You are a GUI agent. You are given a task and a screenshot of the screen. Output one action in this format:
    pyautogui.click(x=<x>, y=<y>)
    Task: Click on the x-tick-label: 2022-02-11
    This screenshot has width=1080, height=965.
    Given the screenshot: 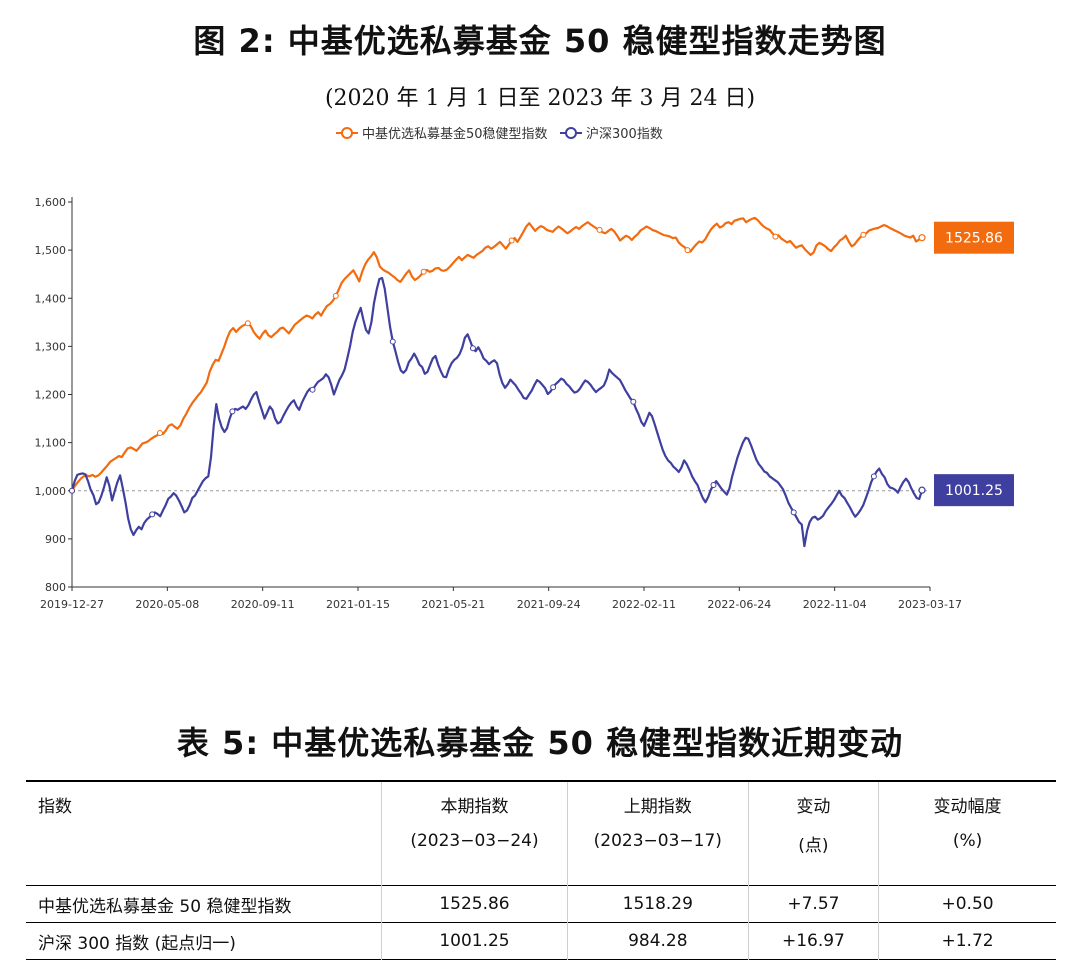 What is the action you would take?
    pyautogui.click(x=644, y=604)
    